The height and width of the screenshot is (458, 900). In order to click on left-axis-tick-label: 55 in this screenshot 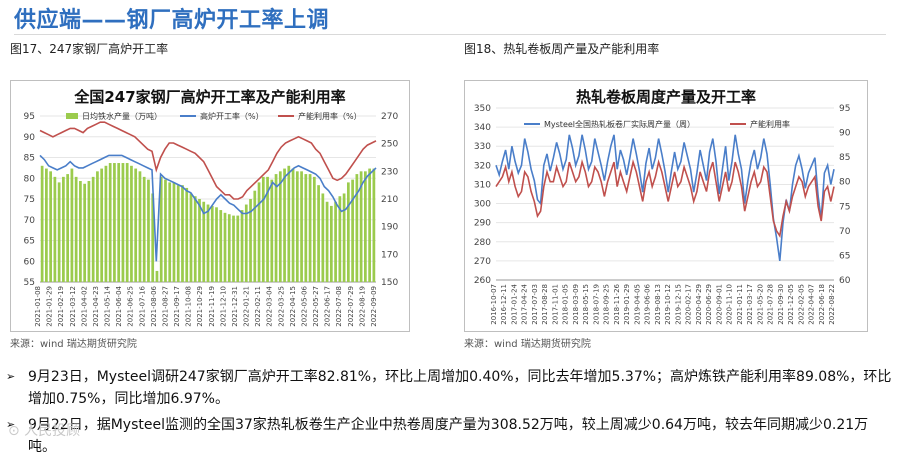, I will do `click(29, 283)`.